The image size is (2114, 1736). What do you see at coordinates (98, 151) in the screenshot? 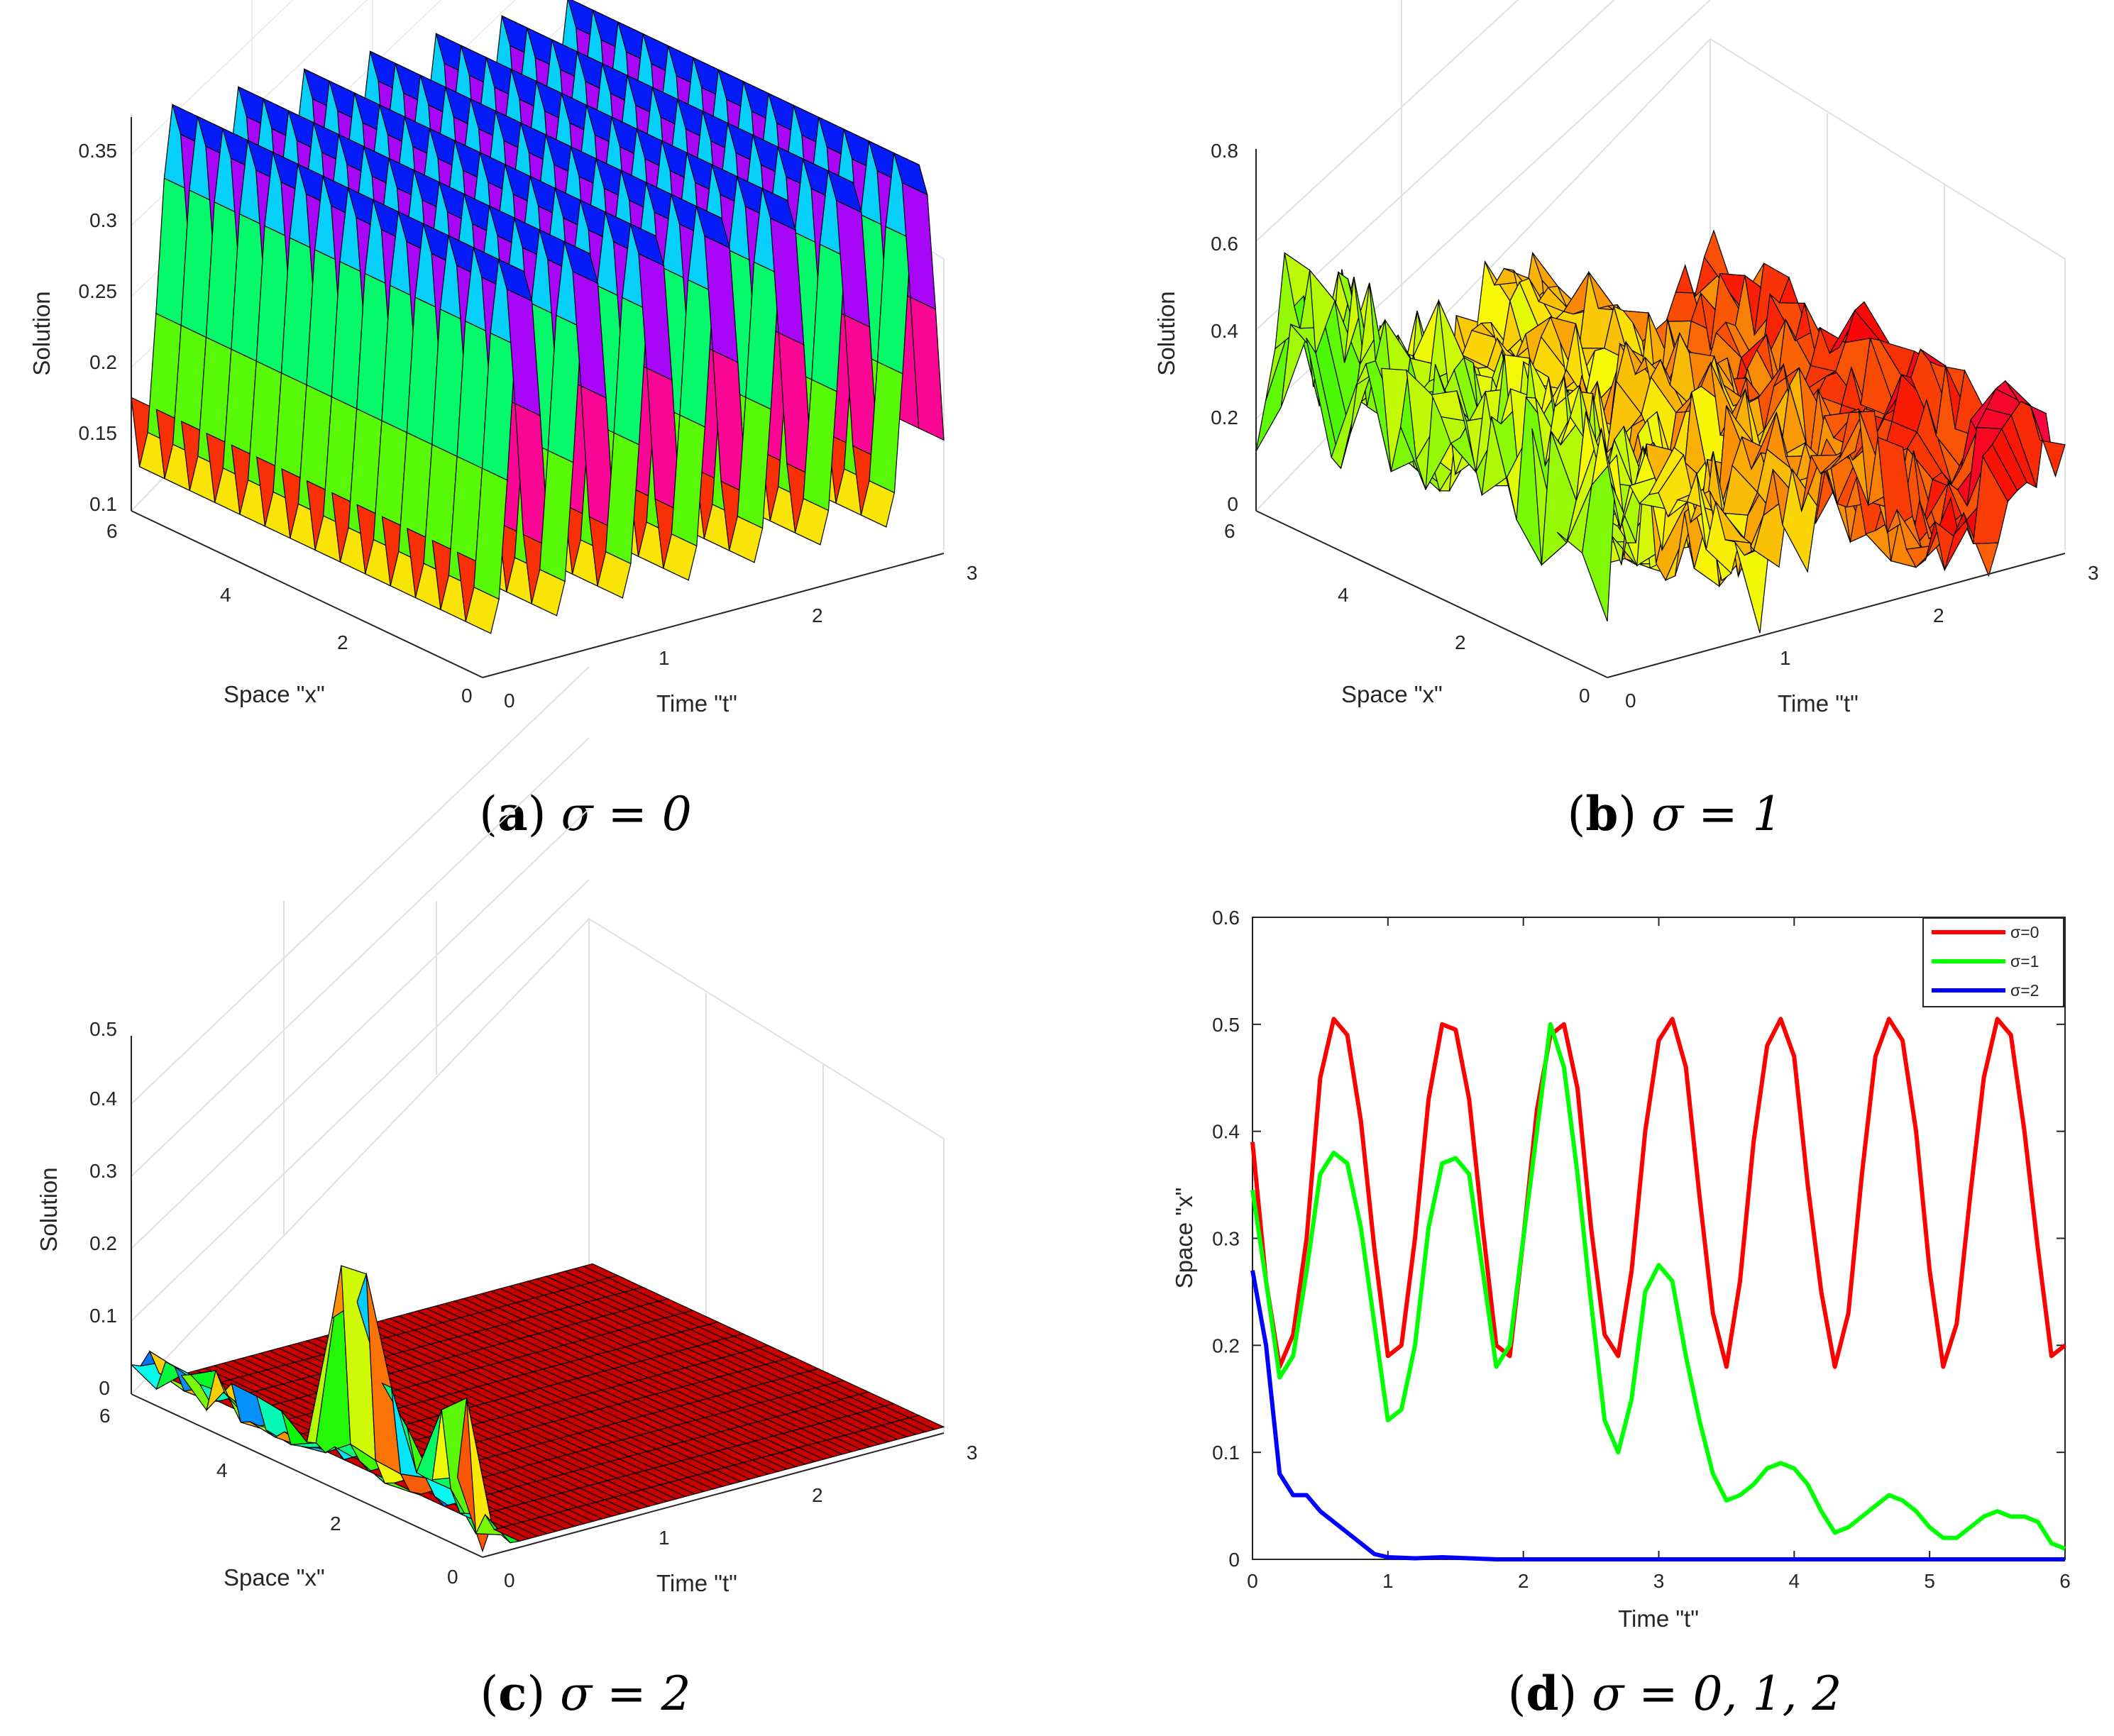
I see `z-tick: 0.35` at bounding box center [98, 151].